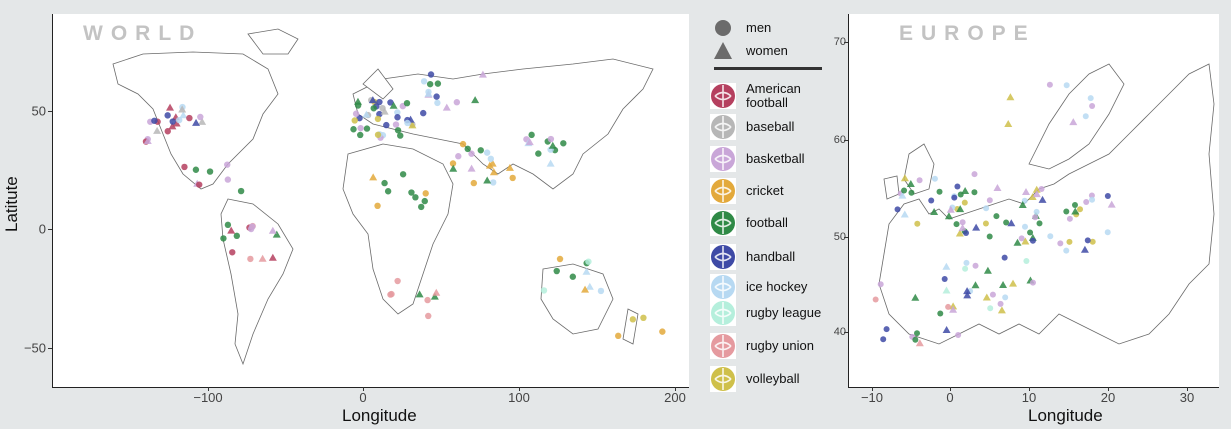 The image size is (1231, 429). What do you see at coordinates (773, 95) in the screenshot?
I see `legend-label: American football` at bounding box center [773, 95].